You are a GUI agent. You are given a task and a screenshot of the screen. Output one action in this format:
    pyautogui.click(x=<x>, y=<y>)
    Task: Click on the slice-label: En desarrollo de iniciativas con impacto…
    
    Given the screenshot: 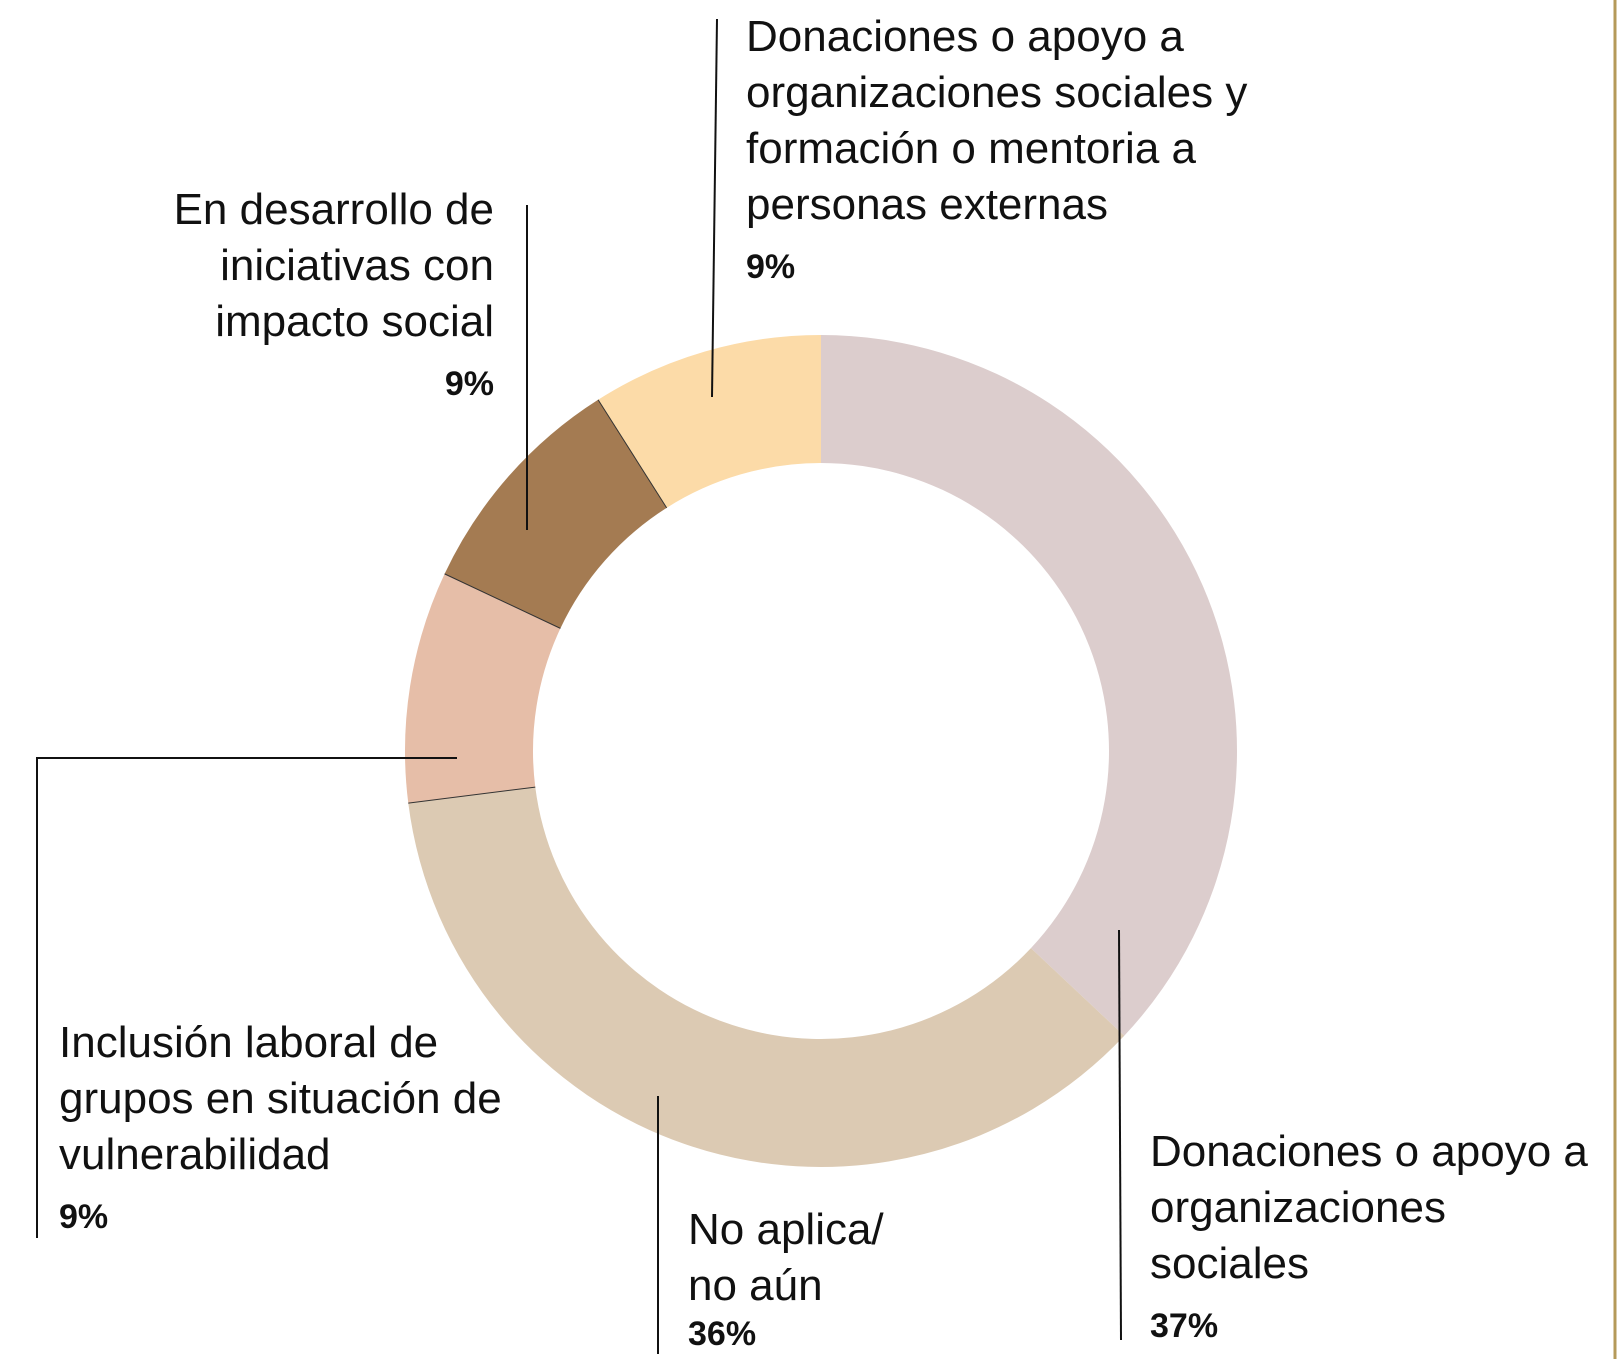 What is the action you would take?
    pyautogui.click(x=299, y=293)
    